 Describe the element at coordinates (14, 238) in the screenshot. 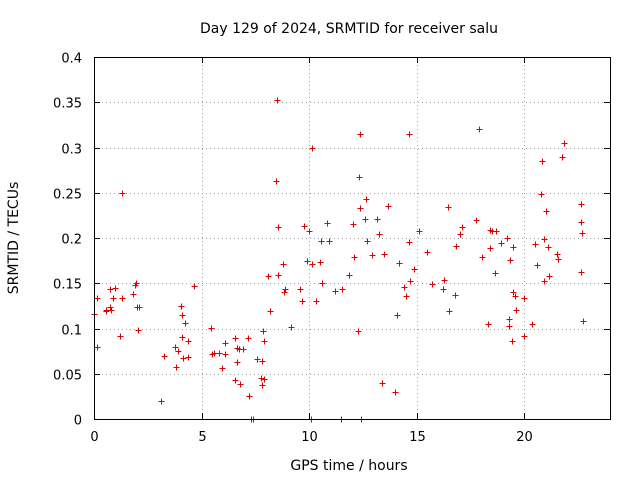

I see `y-axis-label: SRMTID / TECUs` at that location.